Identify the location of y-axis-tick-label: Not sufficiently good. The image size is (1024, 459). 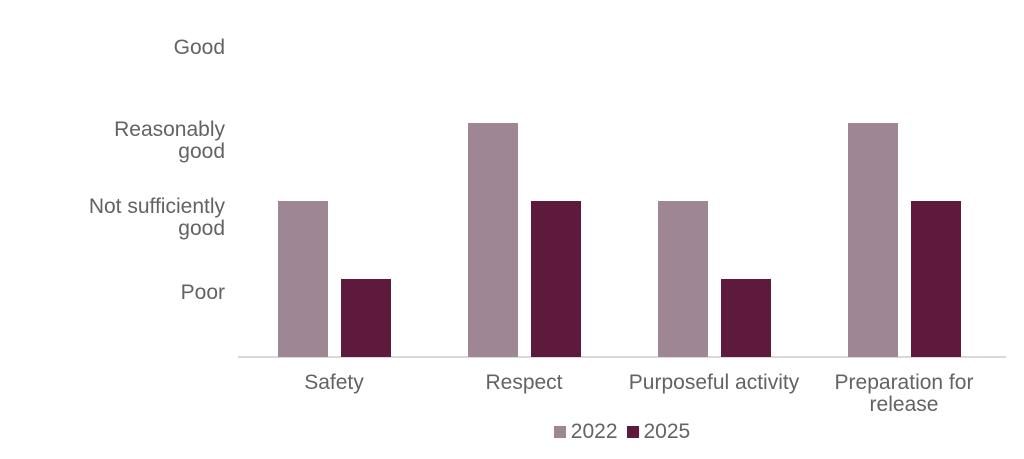
(156, 217).